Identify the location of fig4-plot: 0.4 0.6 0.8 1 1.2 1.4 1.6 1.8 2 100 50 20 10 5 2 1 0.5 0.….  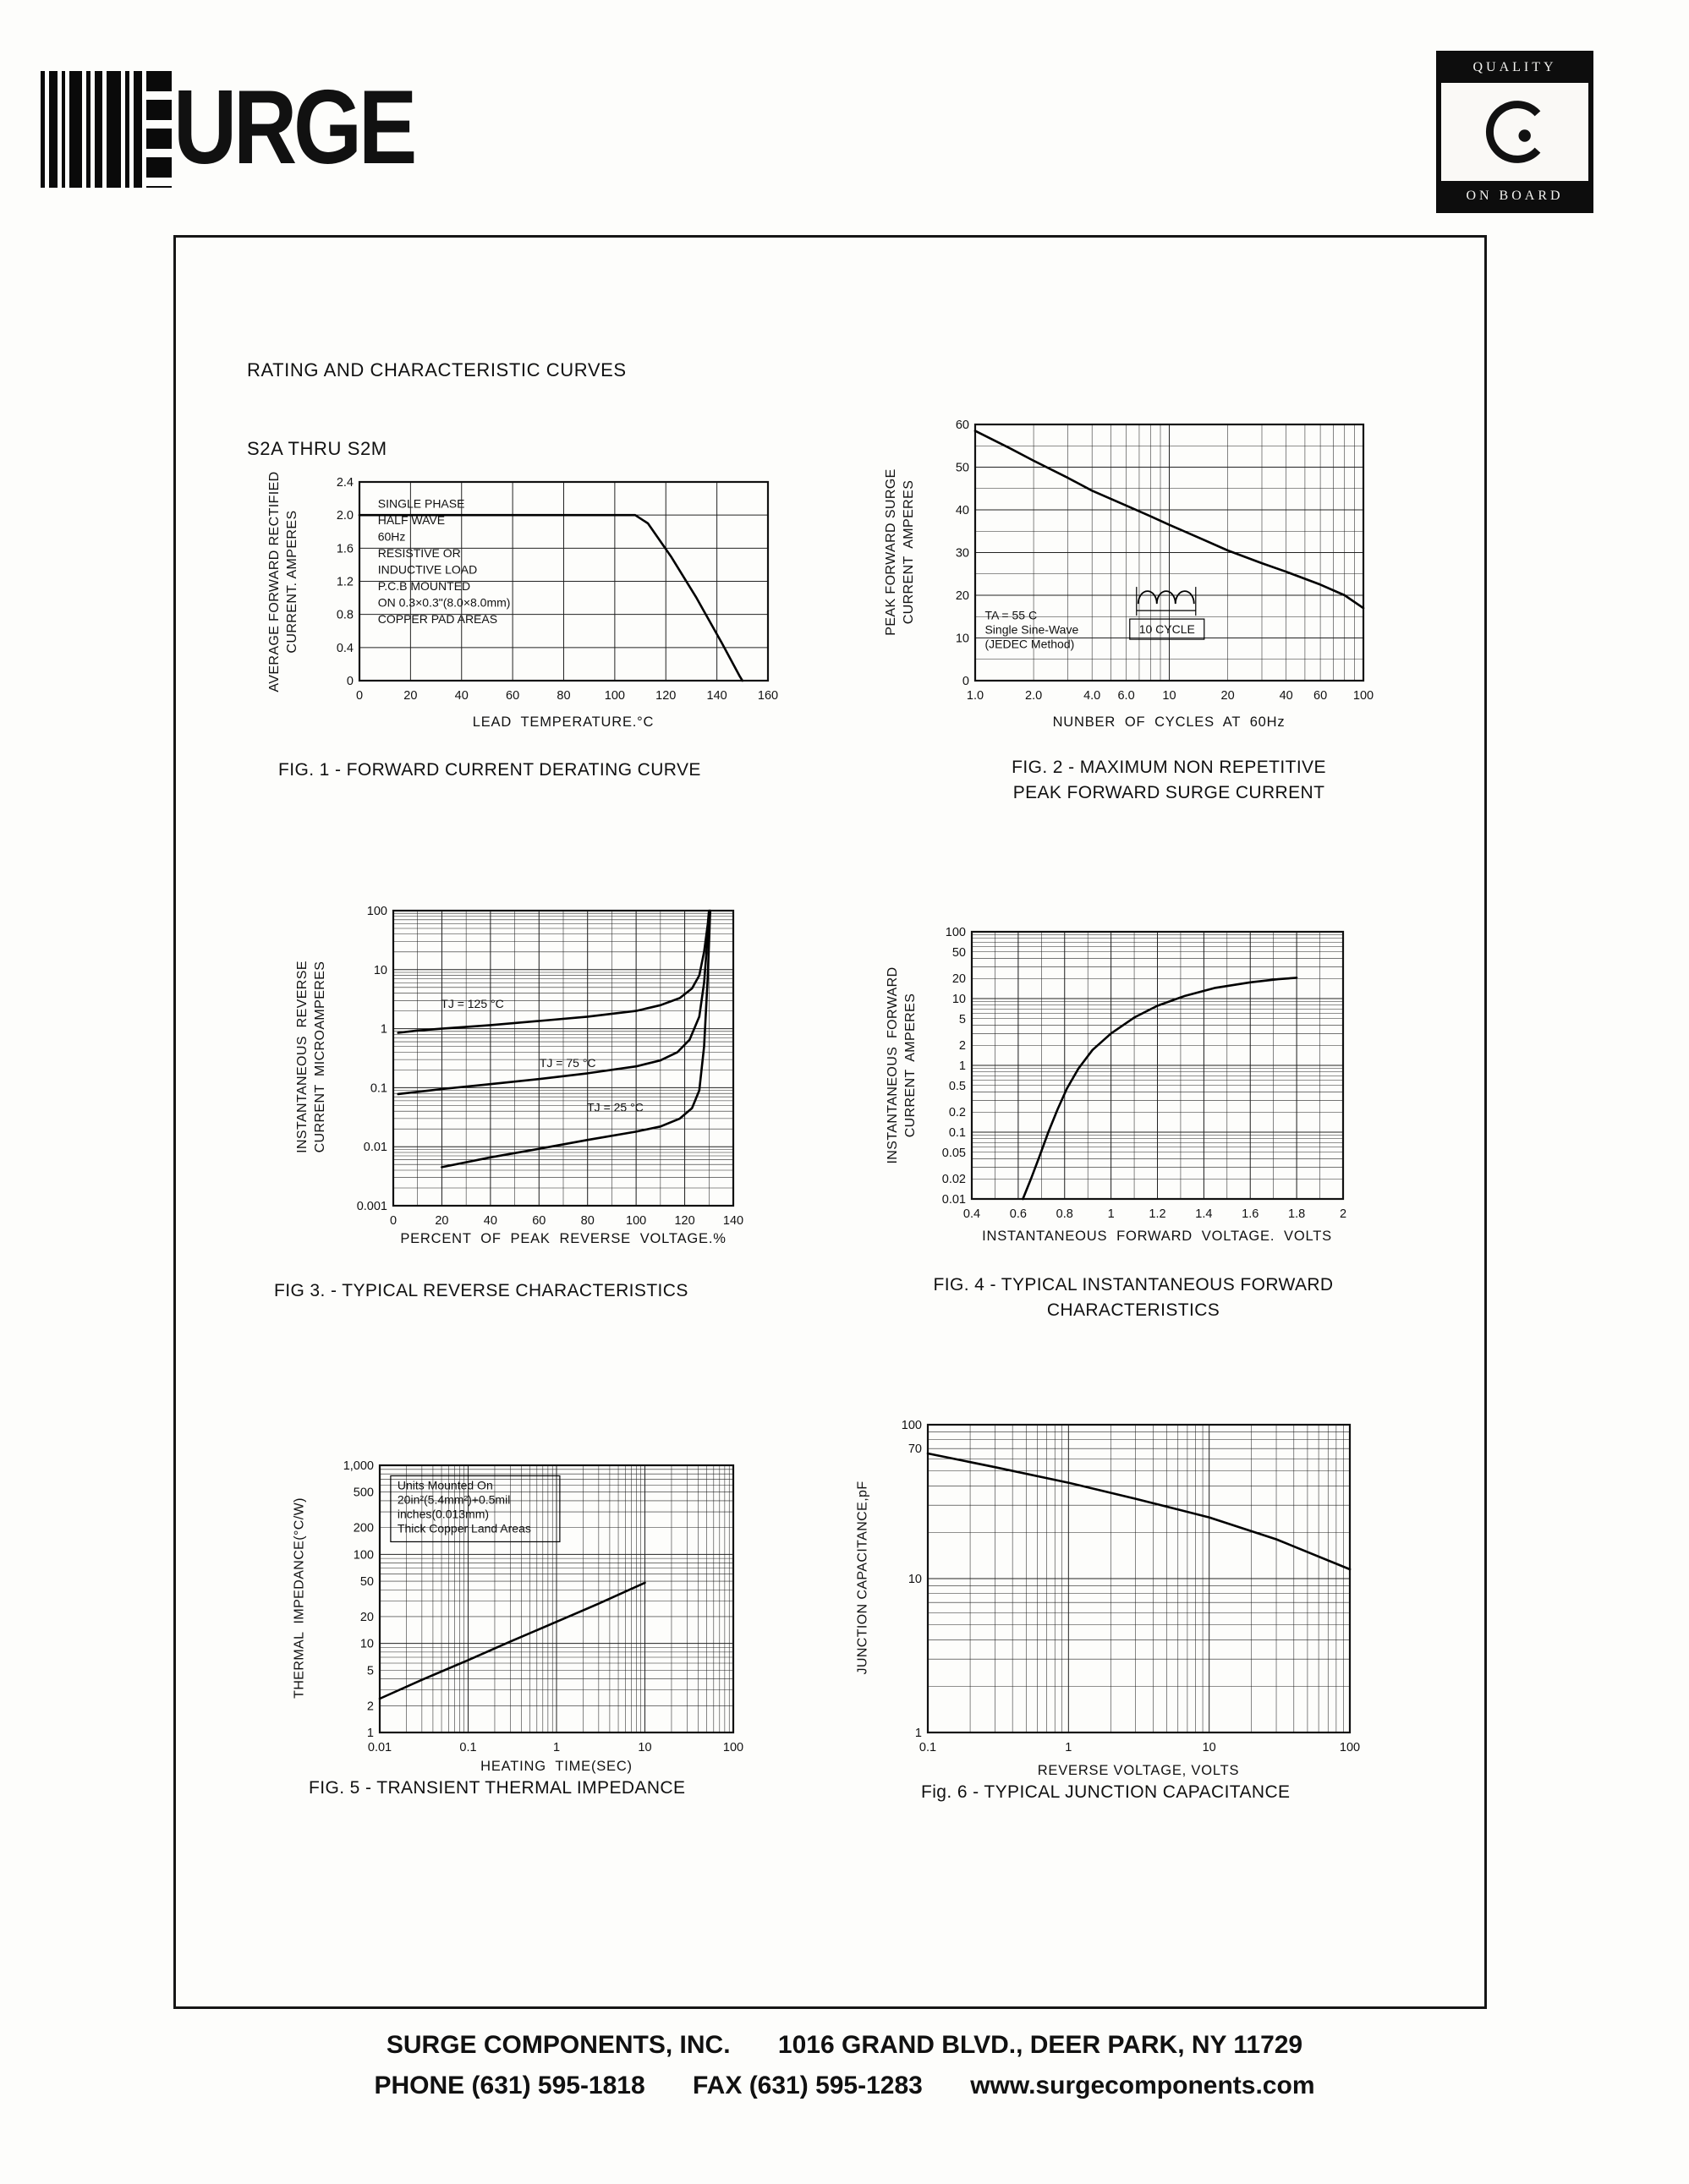
(1144, 1074).